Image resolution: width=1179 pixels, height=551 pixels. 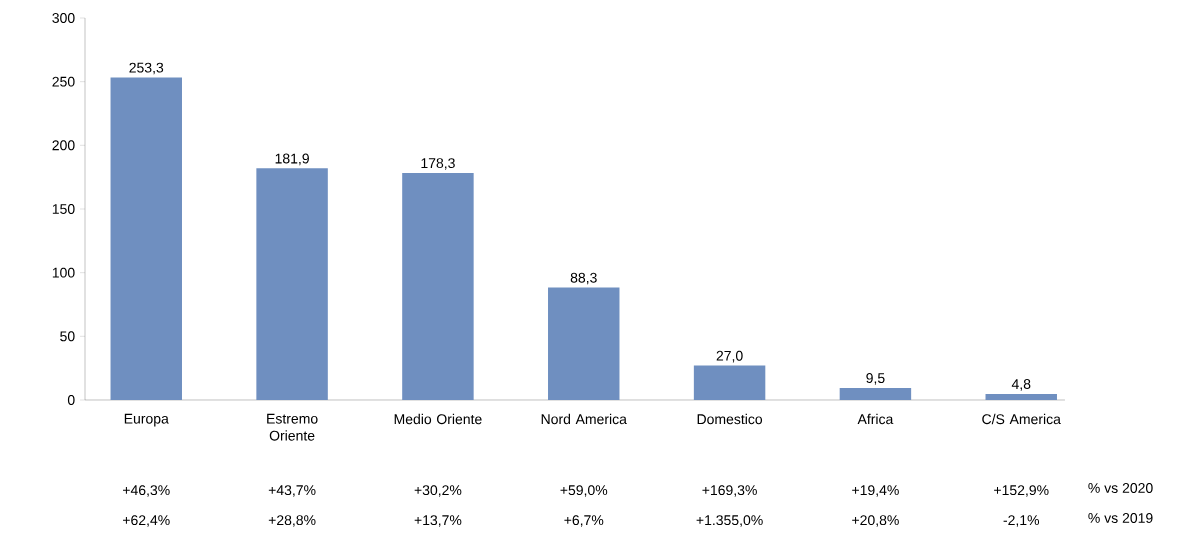 I want to click on x-tick-label: Africa, so click(x=875, y=419).